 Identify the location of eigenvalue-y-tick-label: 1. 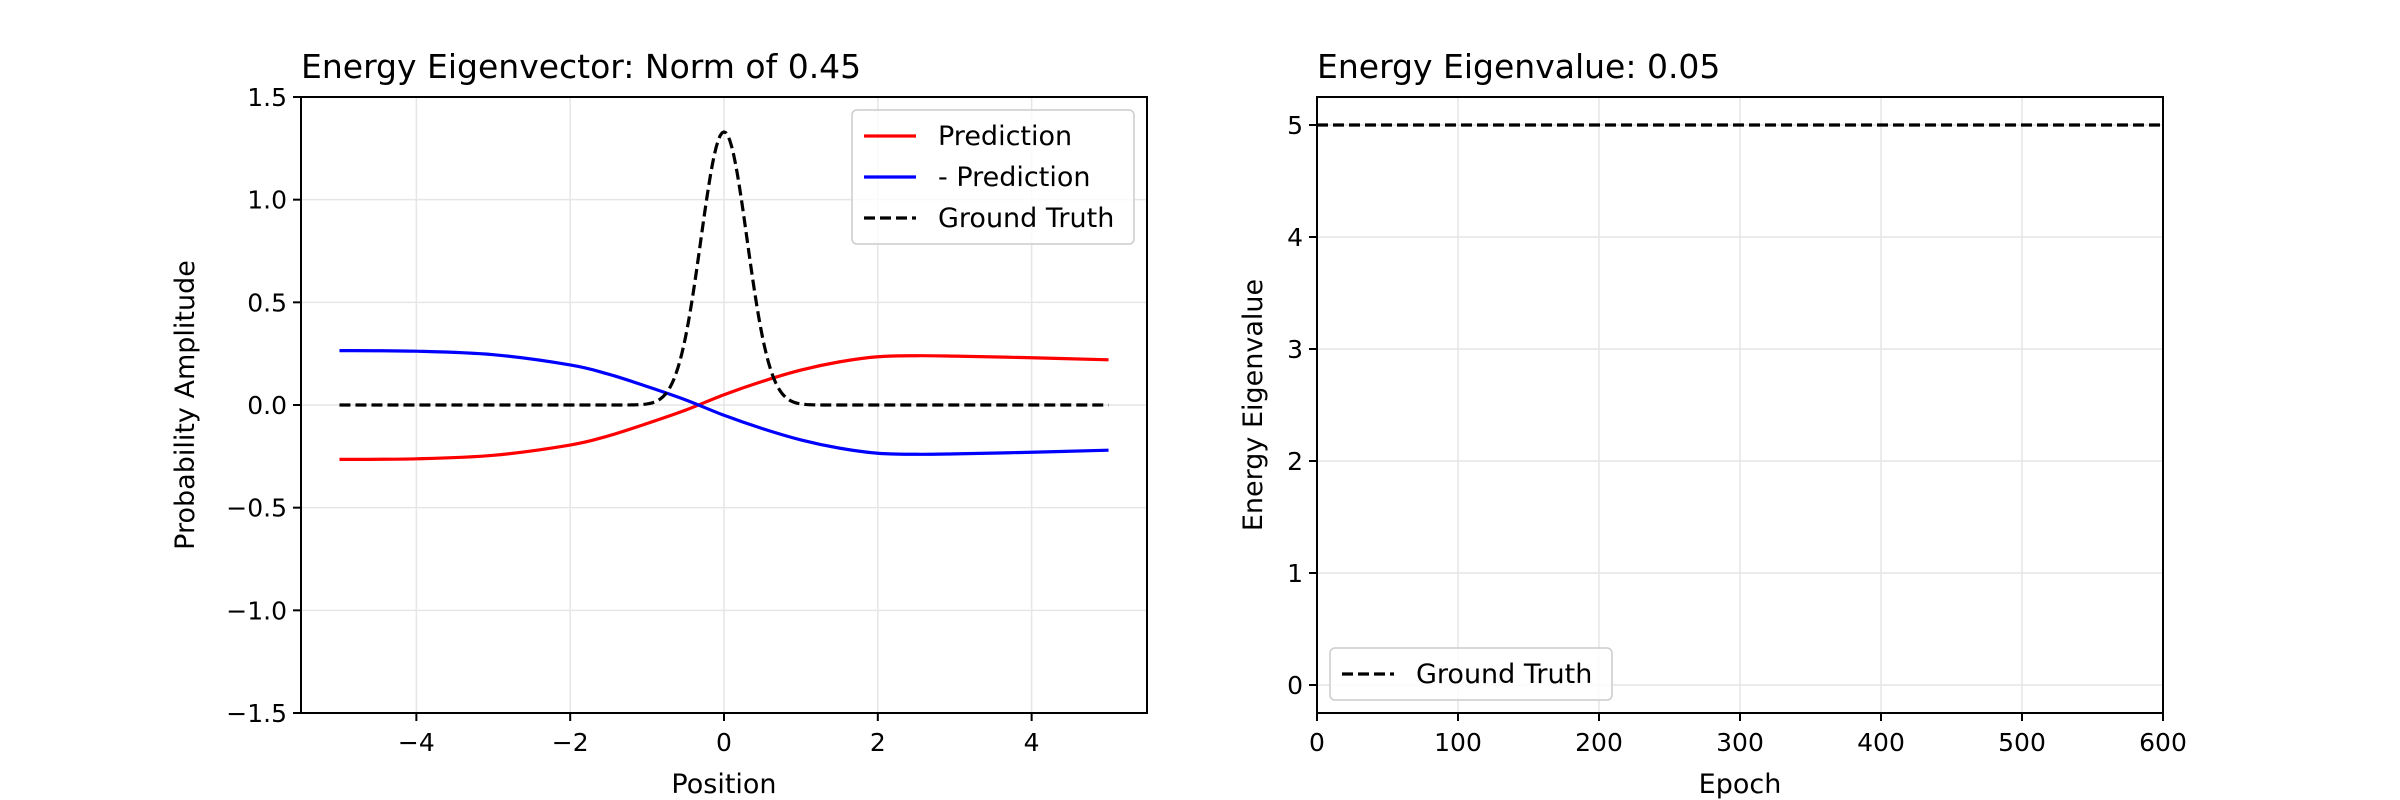
(1295, 573).